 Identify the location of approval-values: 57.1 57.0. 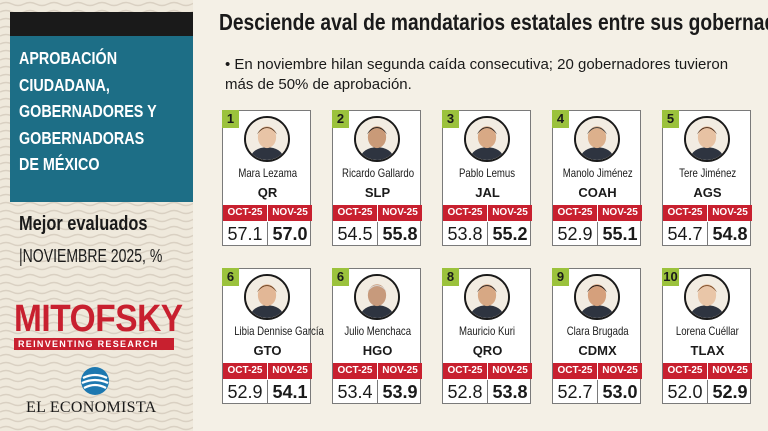
(267, 234).